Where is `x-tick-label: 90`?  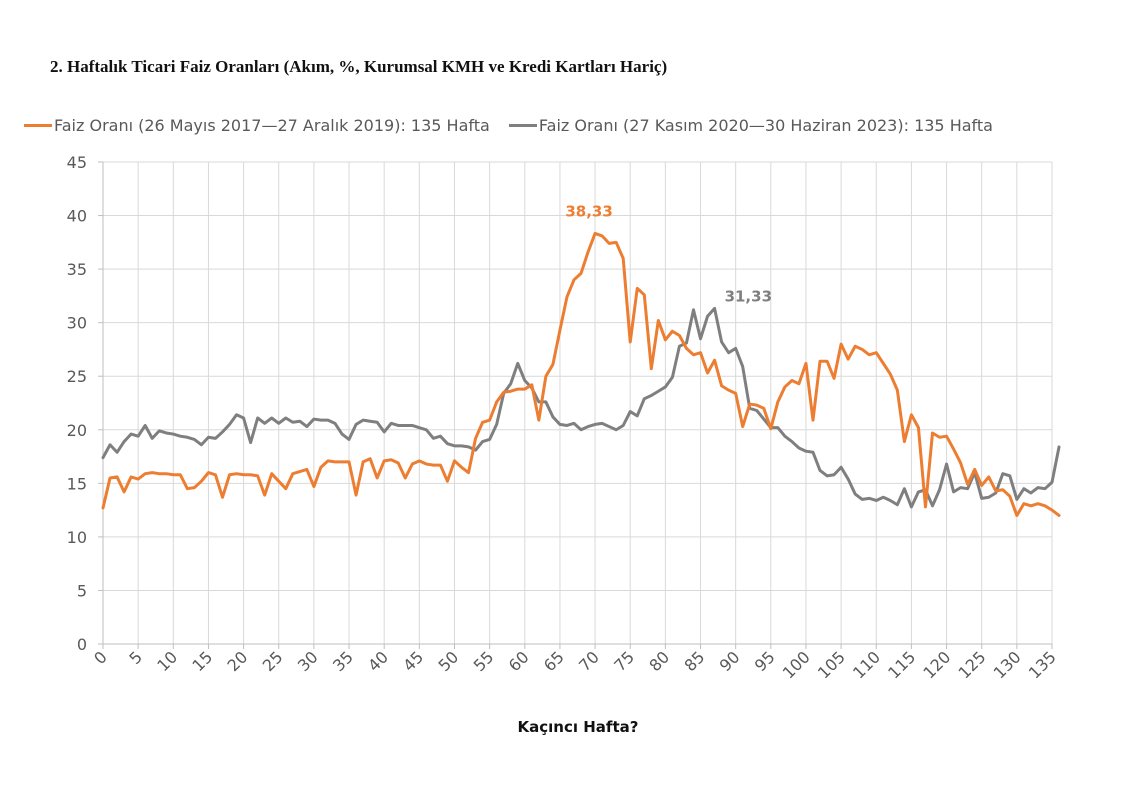 x-tick-label: 90 is located at coordinates (730, 661).